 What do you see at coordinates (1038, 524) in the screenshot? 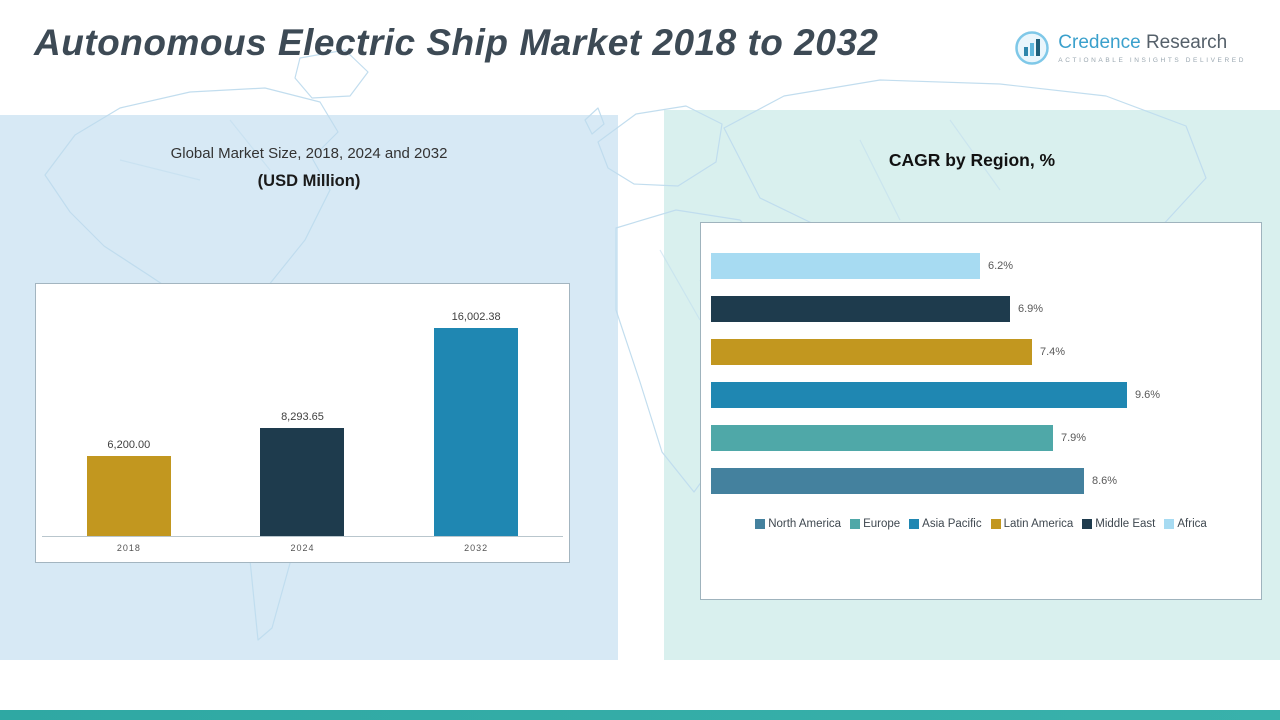
I see `legend-label: Latin America` at bounding box center [1038, 524].